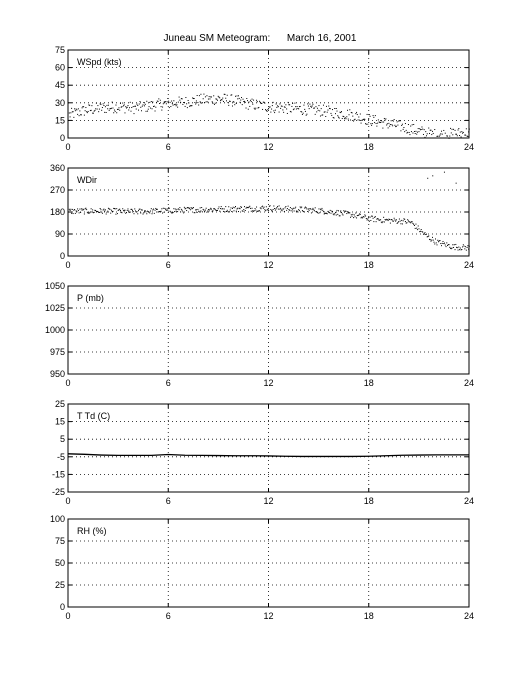  Describe the element at coordinates (57, 190) in the screenshot. I see `y-tick-label: 270` at that location.